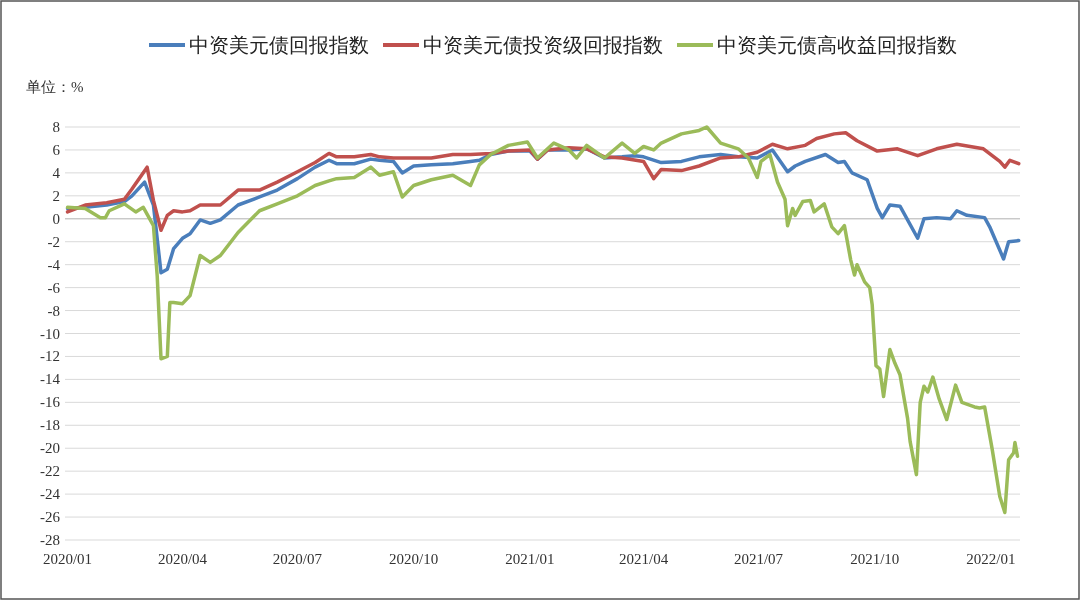  Describe the element at coordinates (182, 559) in the screenshot. I see `x-tick-label: 2020/04` at that location.